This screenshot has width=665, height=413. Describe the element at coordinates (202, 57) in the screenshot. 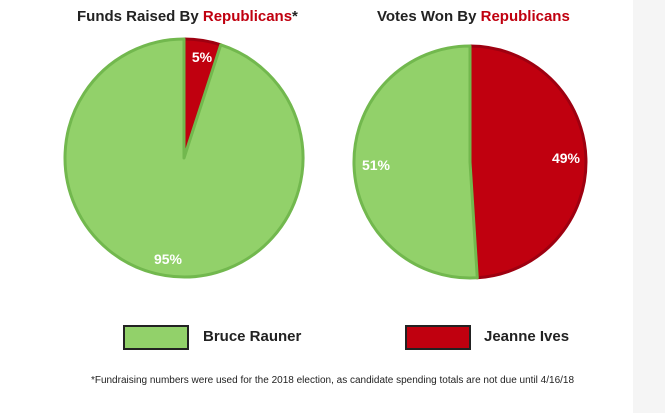

I see `pie-0-label-jeanne-ives: 5%` at that location.